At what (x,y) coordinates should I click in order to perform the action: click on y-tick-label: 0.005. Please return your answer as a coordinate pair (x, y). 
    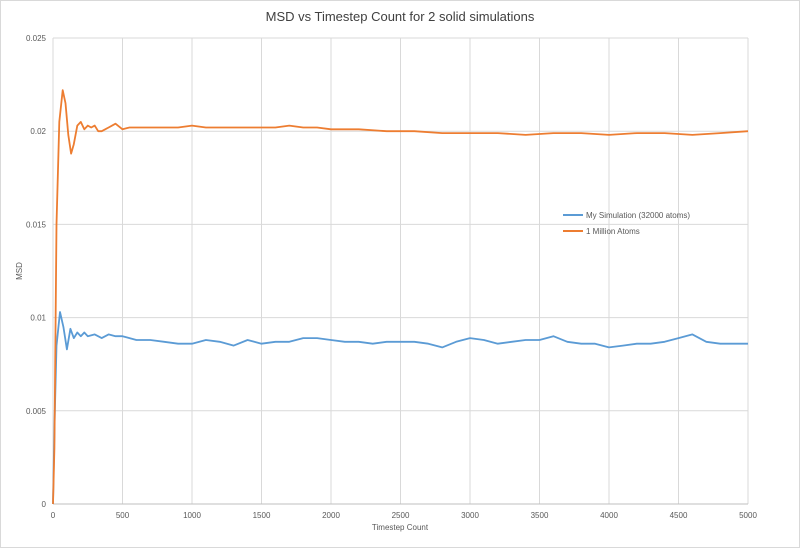
    Looking at the image, I should click on (36, 411).